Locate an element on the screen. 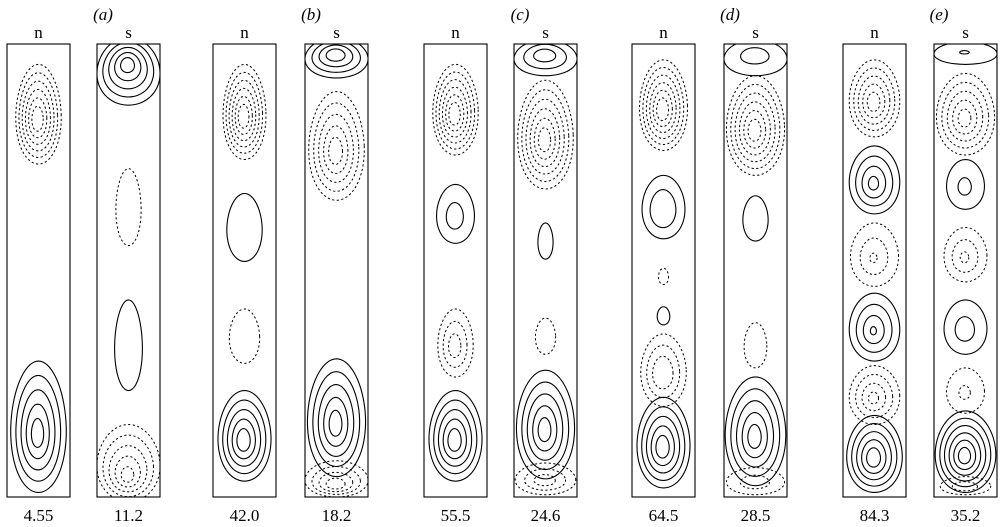  panel-label: (a) is located at coordinates (103, 14).